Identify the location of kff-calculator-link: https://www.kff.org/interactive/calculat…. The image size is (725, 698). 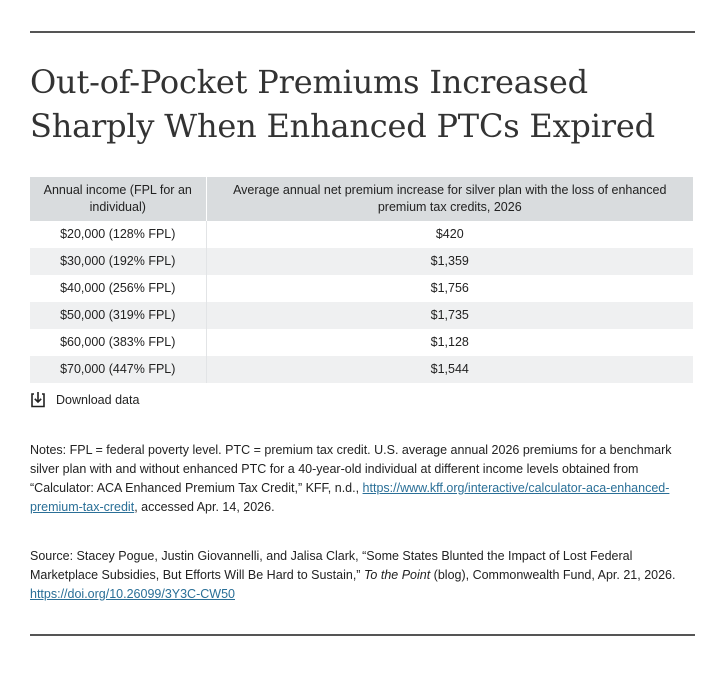
(350, 497).